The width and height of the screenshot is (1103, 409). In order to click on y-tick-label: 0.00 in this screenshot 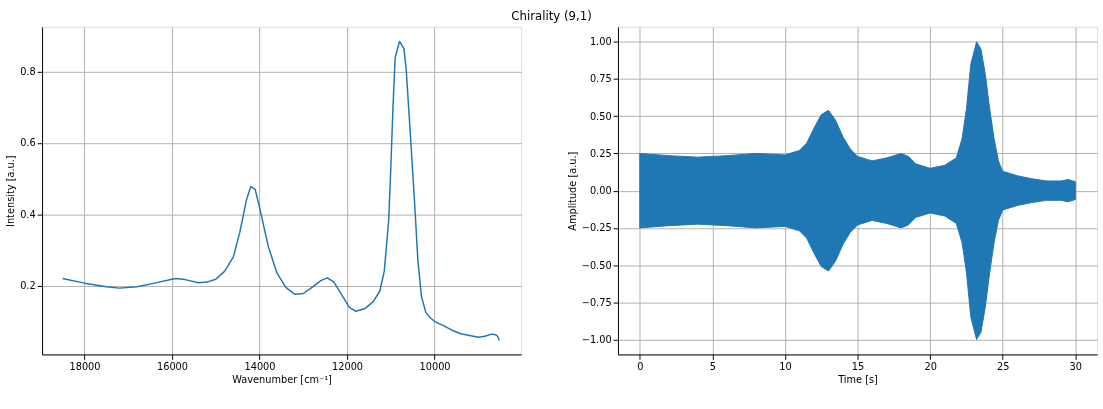, I will do `click(600, 191)`.